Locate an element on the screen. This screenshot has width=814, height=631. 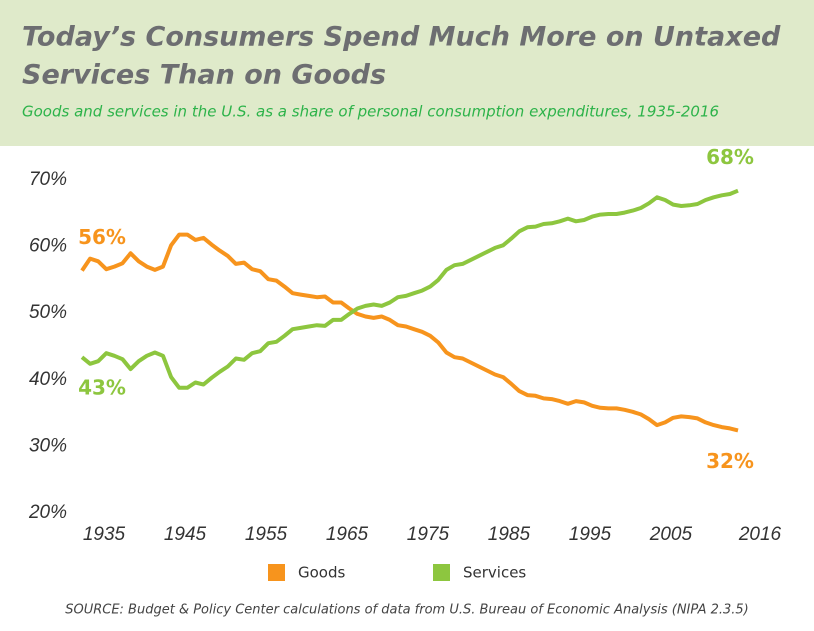
y-tick-label: 40% is located at coordinates (48, 379).